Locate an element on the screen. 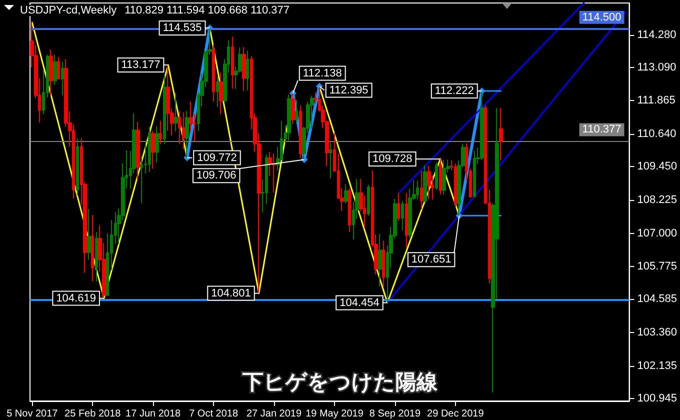 Image resolution: width=680 pixels, height=420 pixels. y-tick-label: 107.000 is located at coordinates (657, 233).